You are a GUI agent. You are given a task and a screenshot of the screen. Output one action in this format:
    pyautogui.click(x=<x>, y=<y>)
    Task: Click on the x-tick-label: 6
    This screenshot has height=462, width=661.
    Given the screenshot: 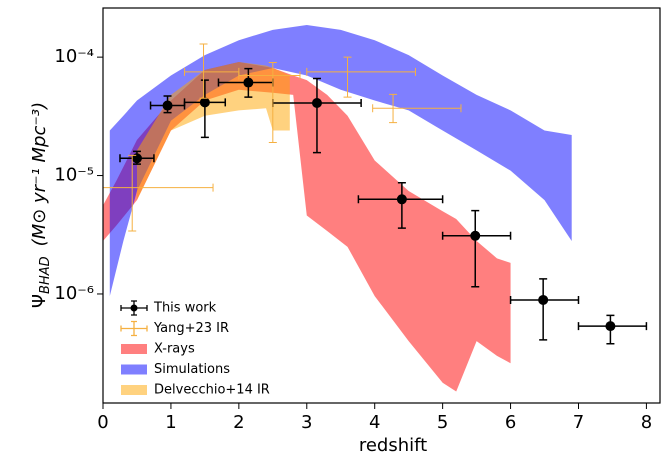 What is the action you would take?
    pyautogui.click(x=510, y=422)
    